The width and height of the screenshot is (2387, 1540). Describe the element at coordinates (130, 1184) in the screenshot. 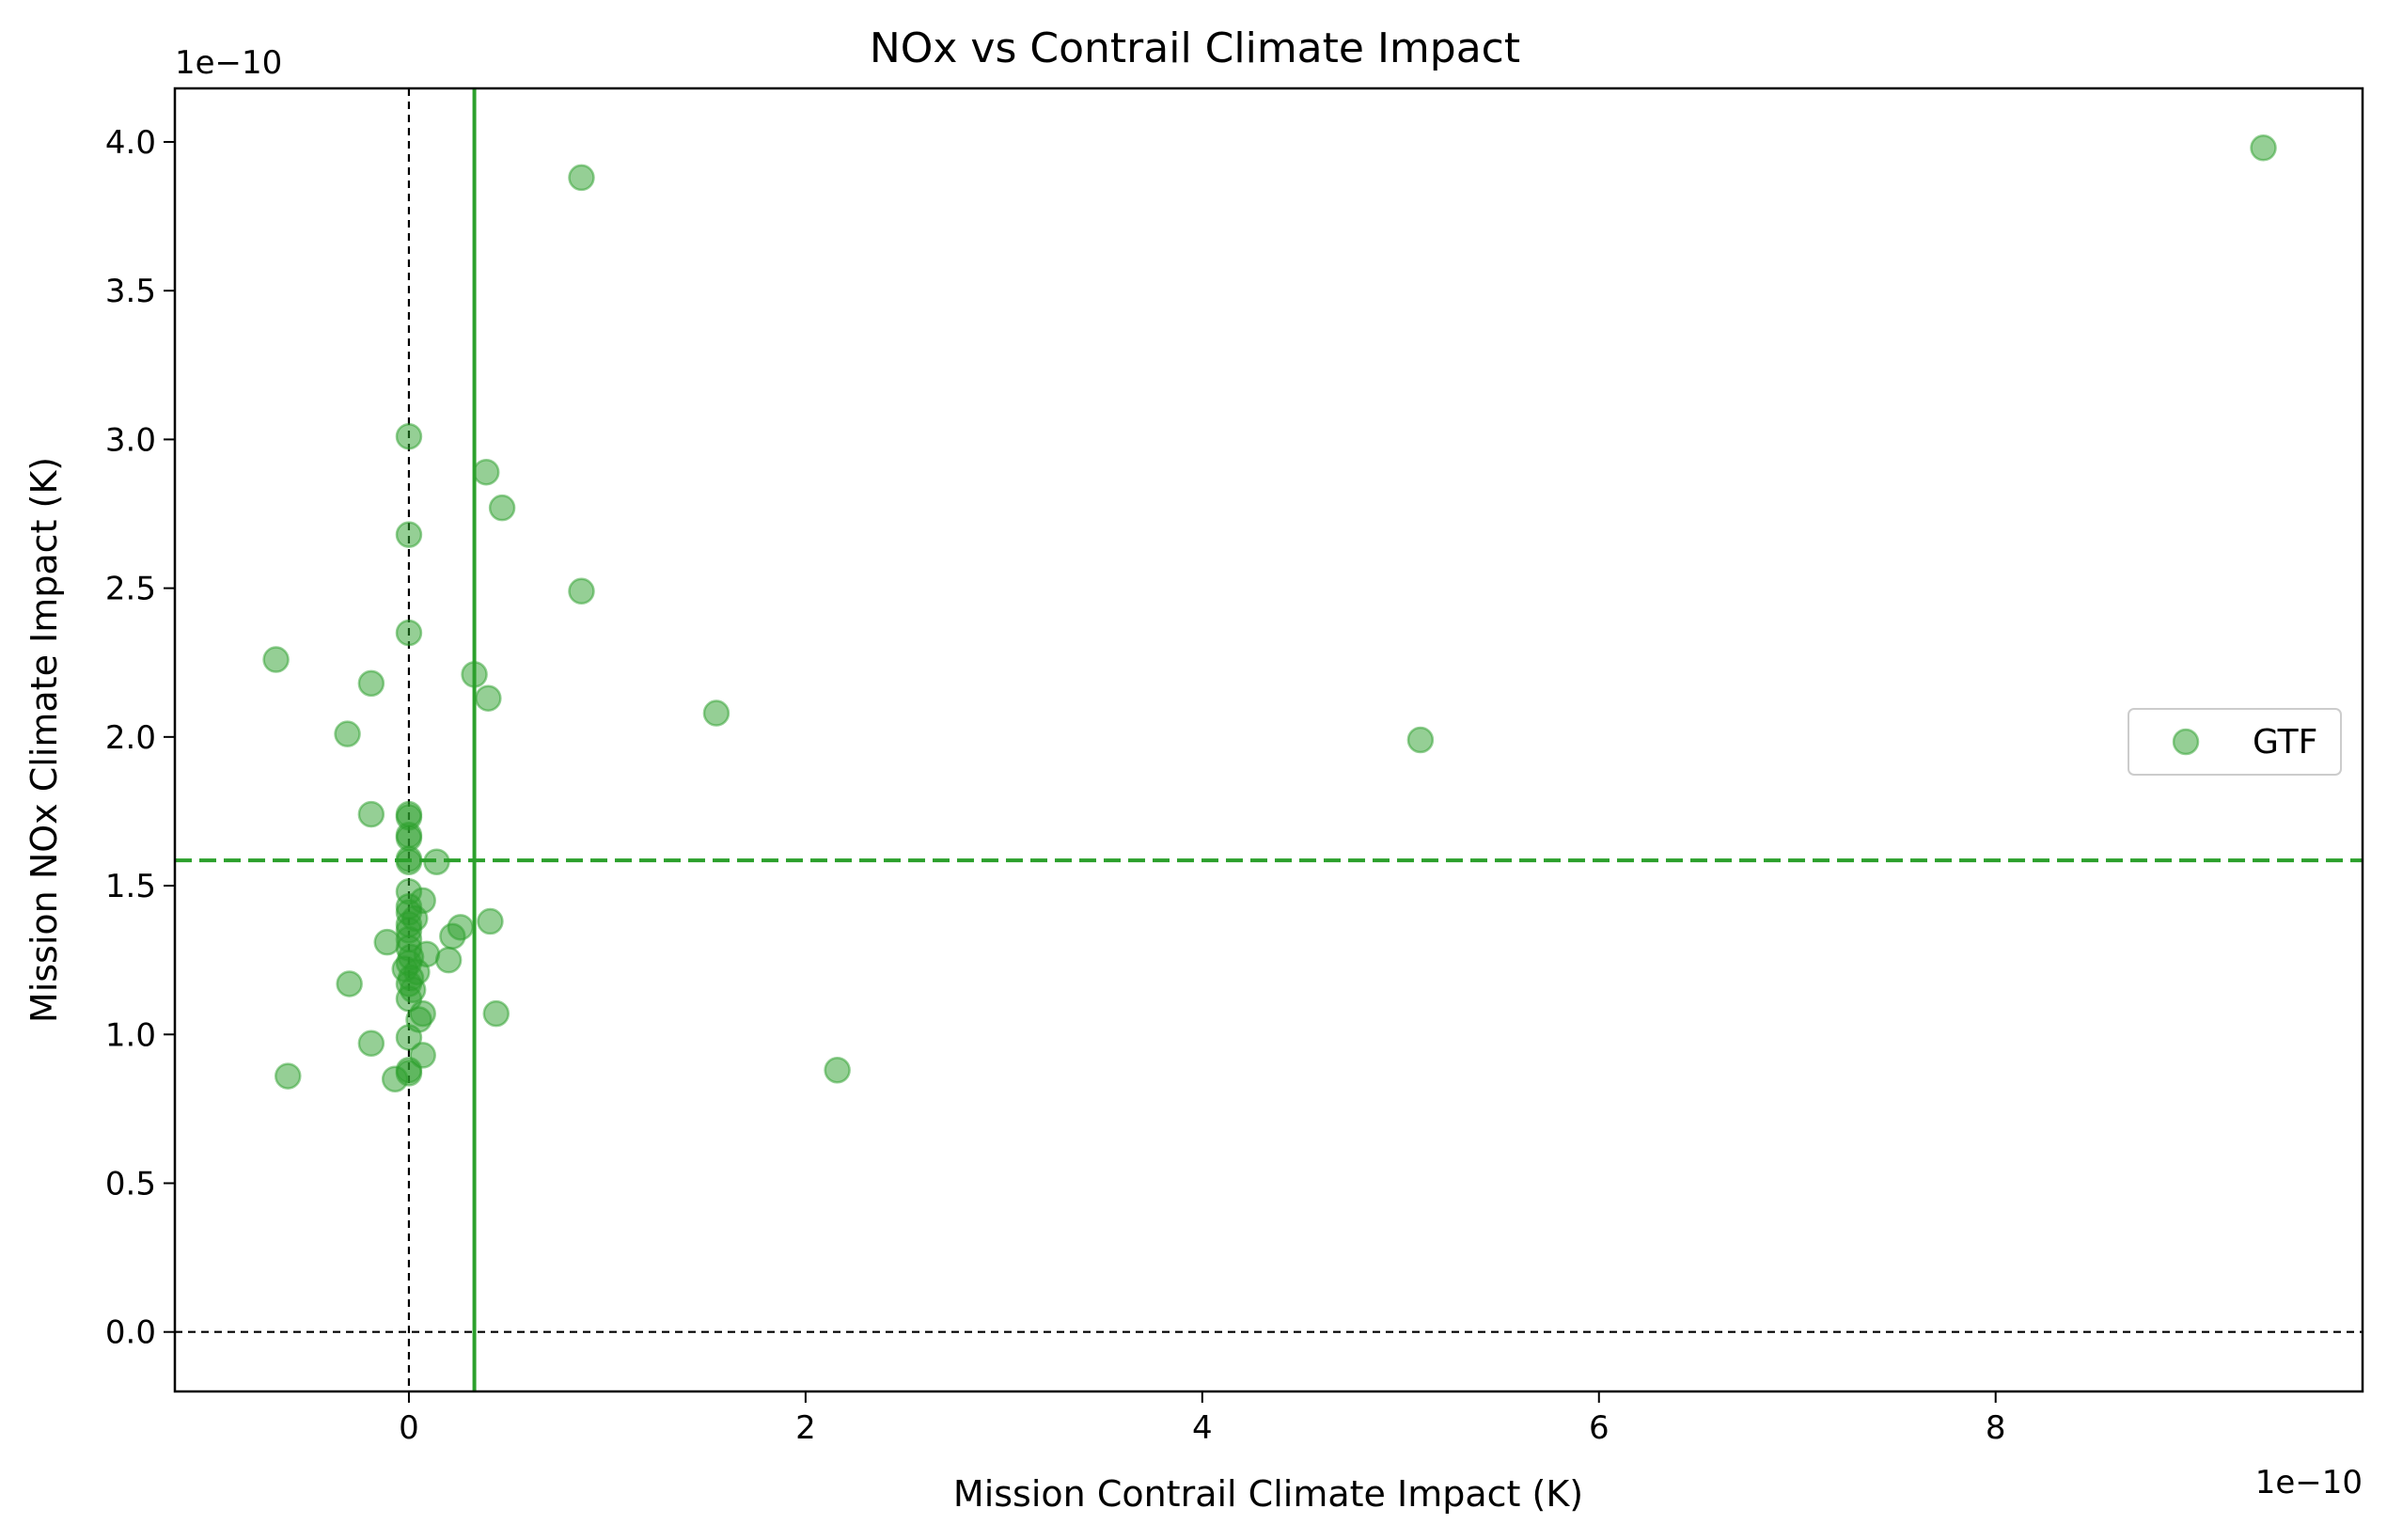

I see `y-tick-label: 0.5` at that location.